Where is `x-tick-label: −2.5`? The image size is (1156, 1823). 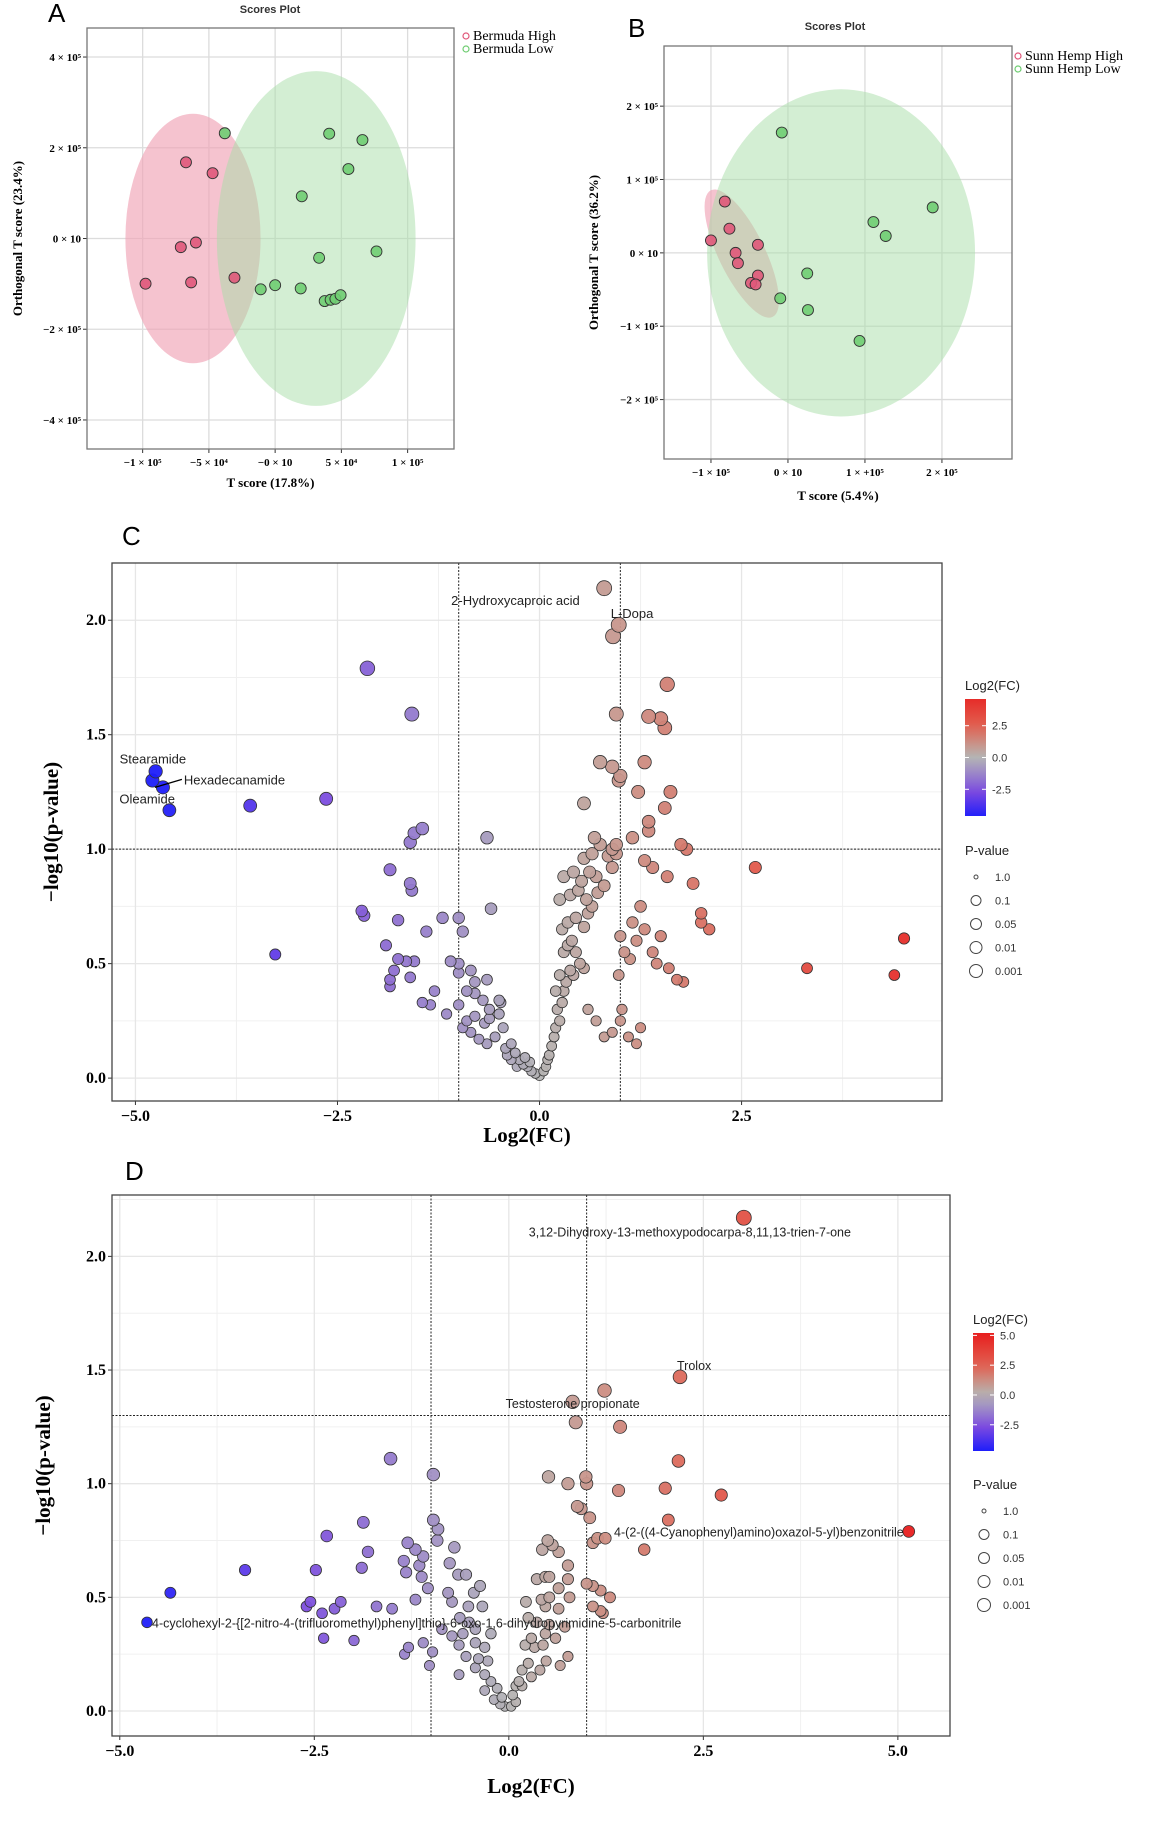 x-tick-label: −2.5 is located at coordinates (314, 1751).